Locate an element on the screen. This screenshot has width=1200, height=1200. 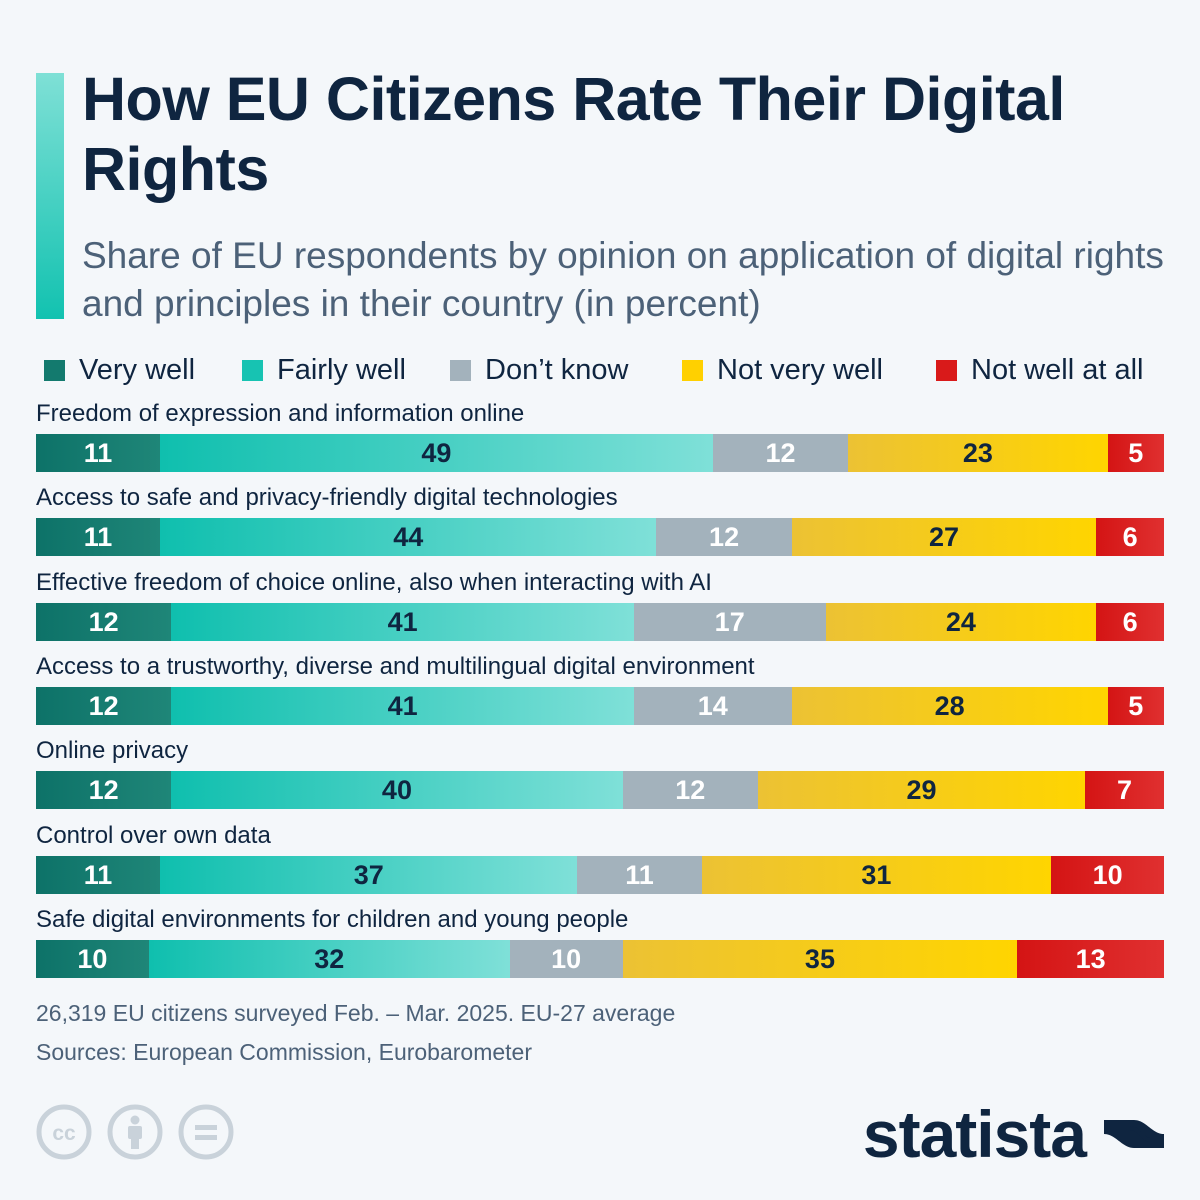
bar-segment-fairly-well: 40 is located at coordinates (397, 790).